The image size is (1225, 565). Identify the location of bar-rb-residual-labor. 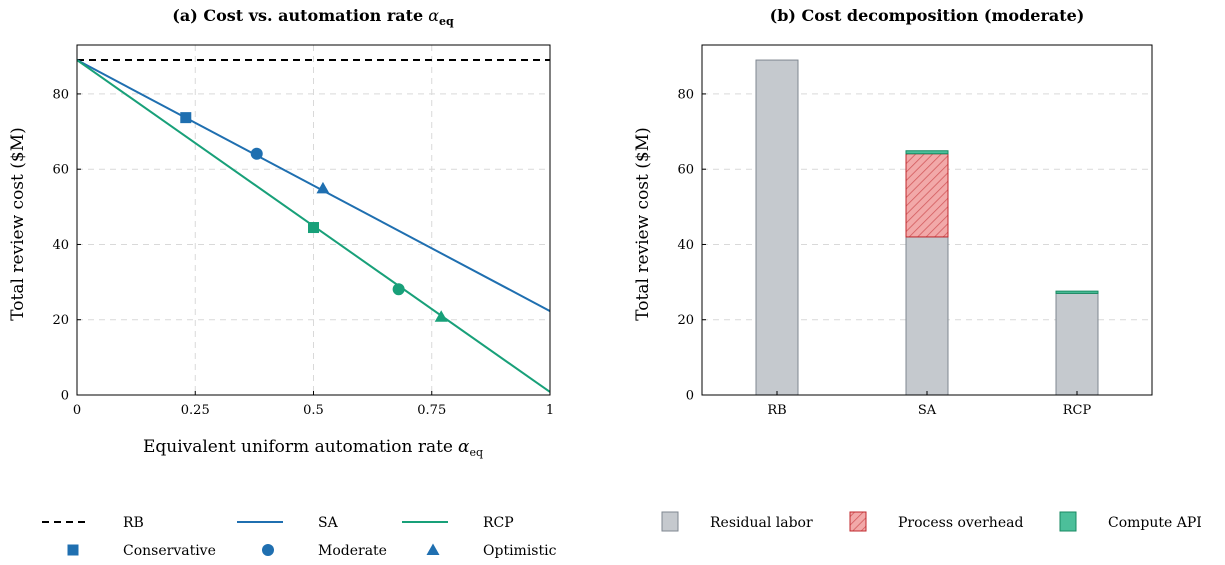
(777, 227).